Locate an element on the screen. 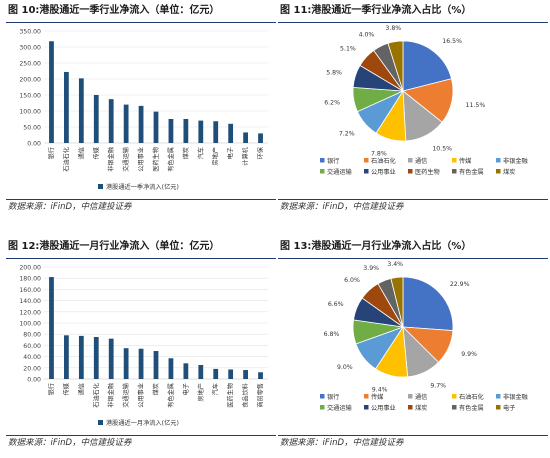 The width and height of the screenshot is (550, 458). pie-data-label: 10.5% is located at coordinates (442, 148).